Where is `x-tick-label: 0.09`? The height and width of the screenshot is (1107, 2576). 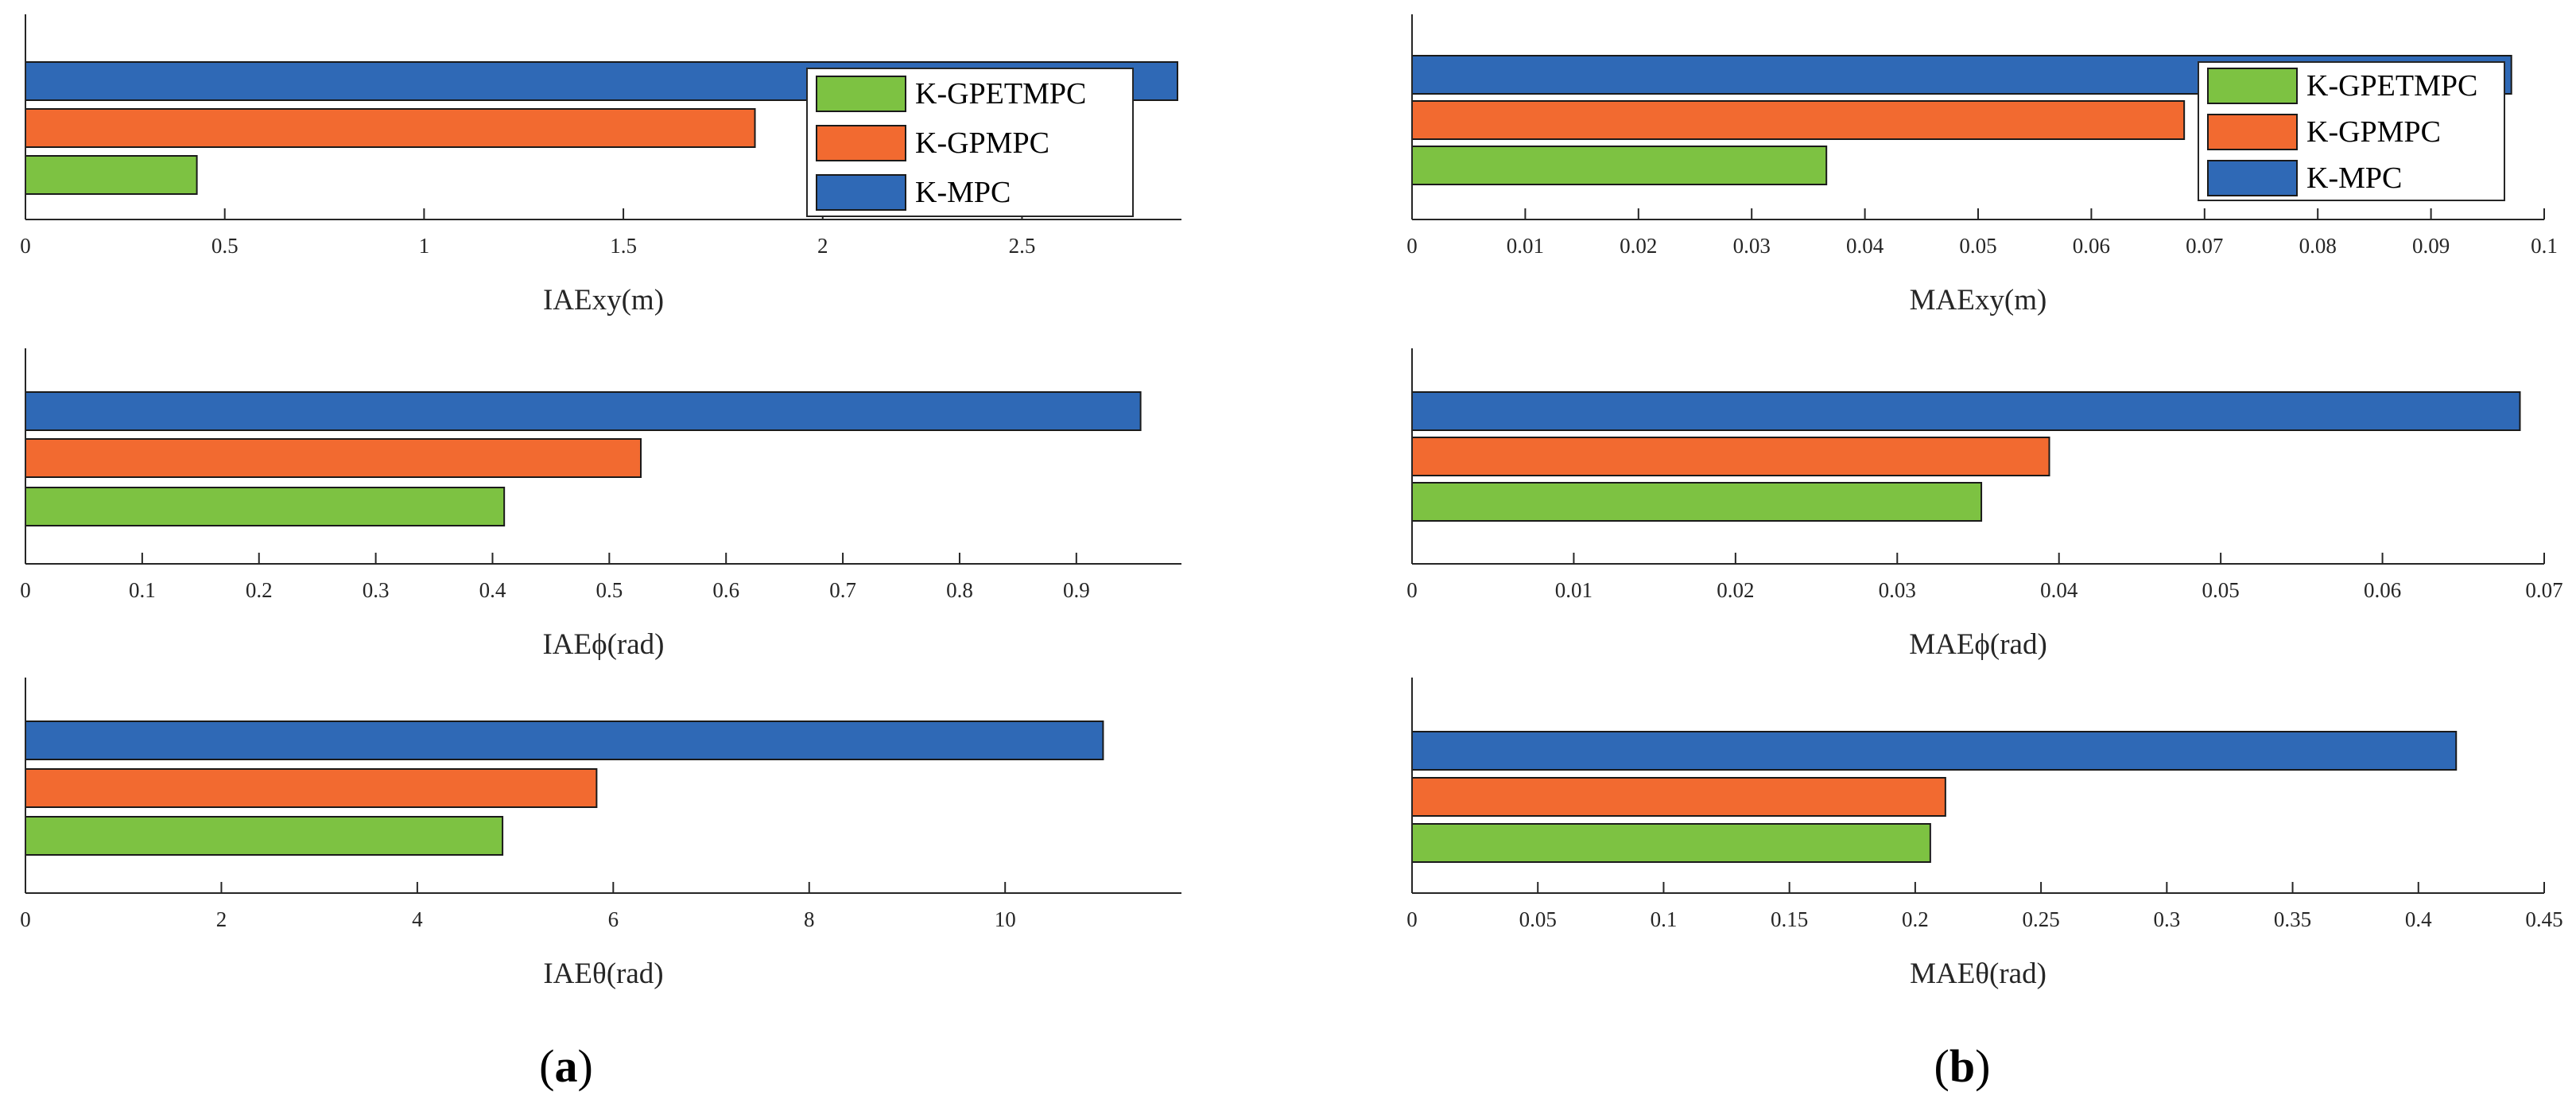
x-tick-label: 0.09 is located at coordinates (2431, 246).